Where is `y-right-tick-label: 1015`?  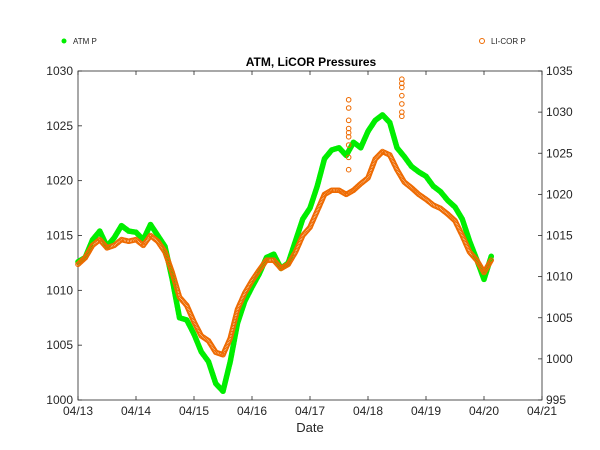 y-right-tick-label: 1015 is located at coordinates (559, 236).